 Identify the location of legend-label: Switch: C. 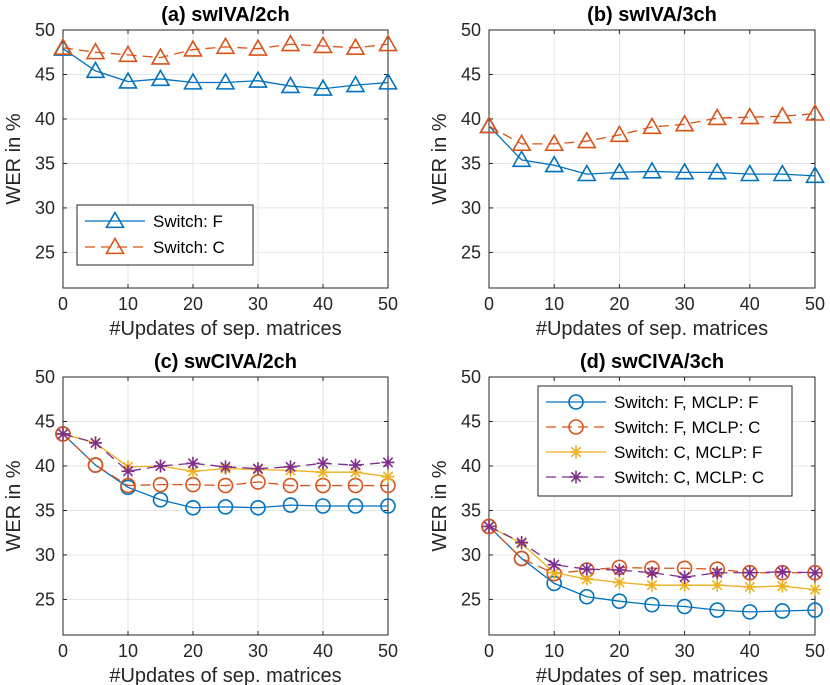
(189, 247).